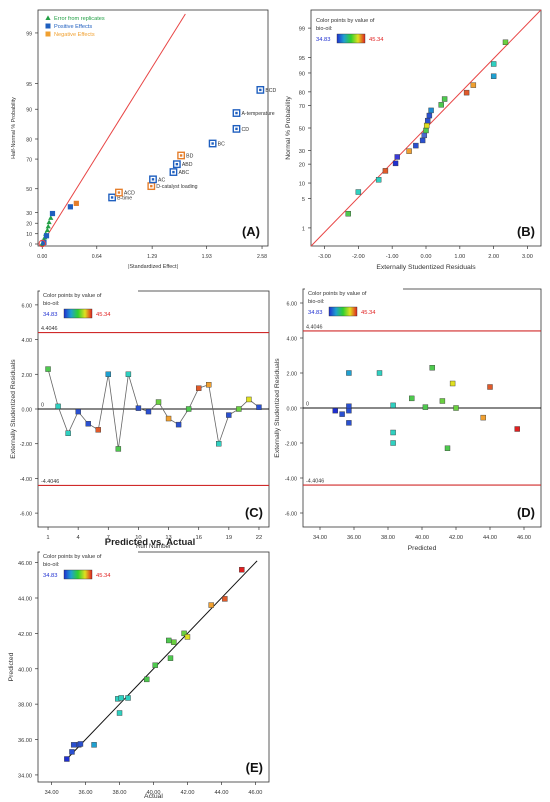  Describe the element at coordinates (27, 411) in the screenshot. I see `panel-c-y-tick-label: 0.00` at that location.